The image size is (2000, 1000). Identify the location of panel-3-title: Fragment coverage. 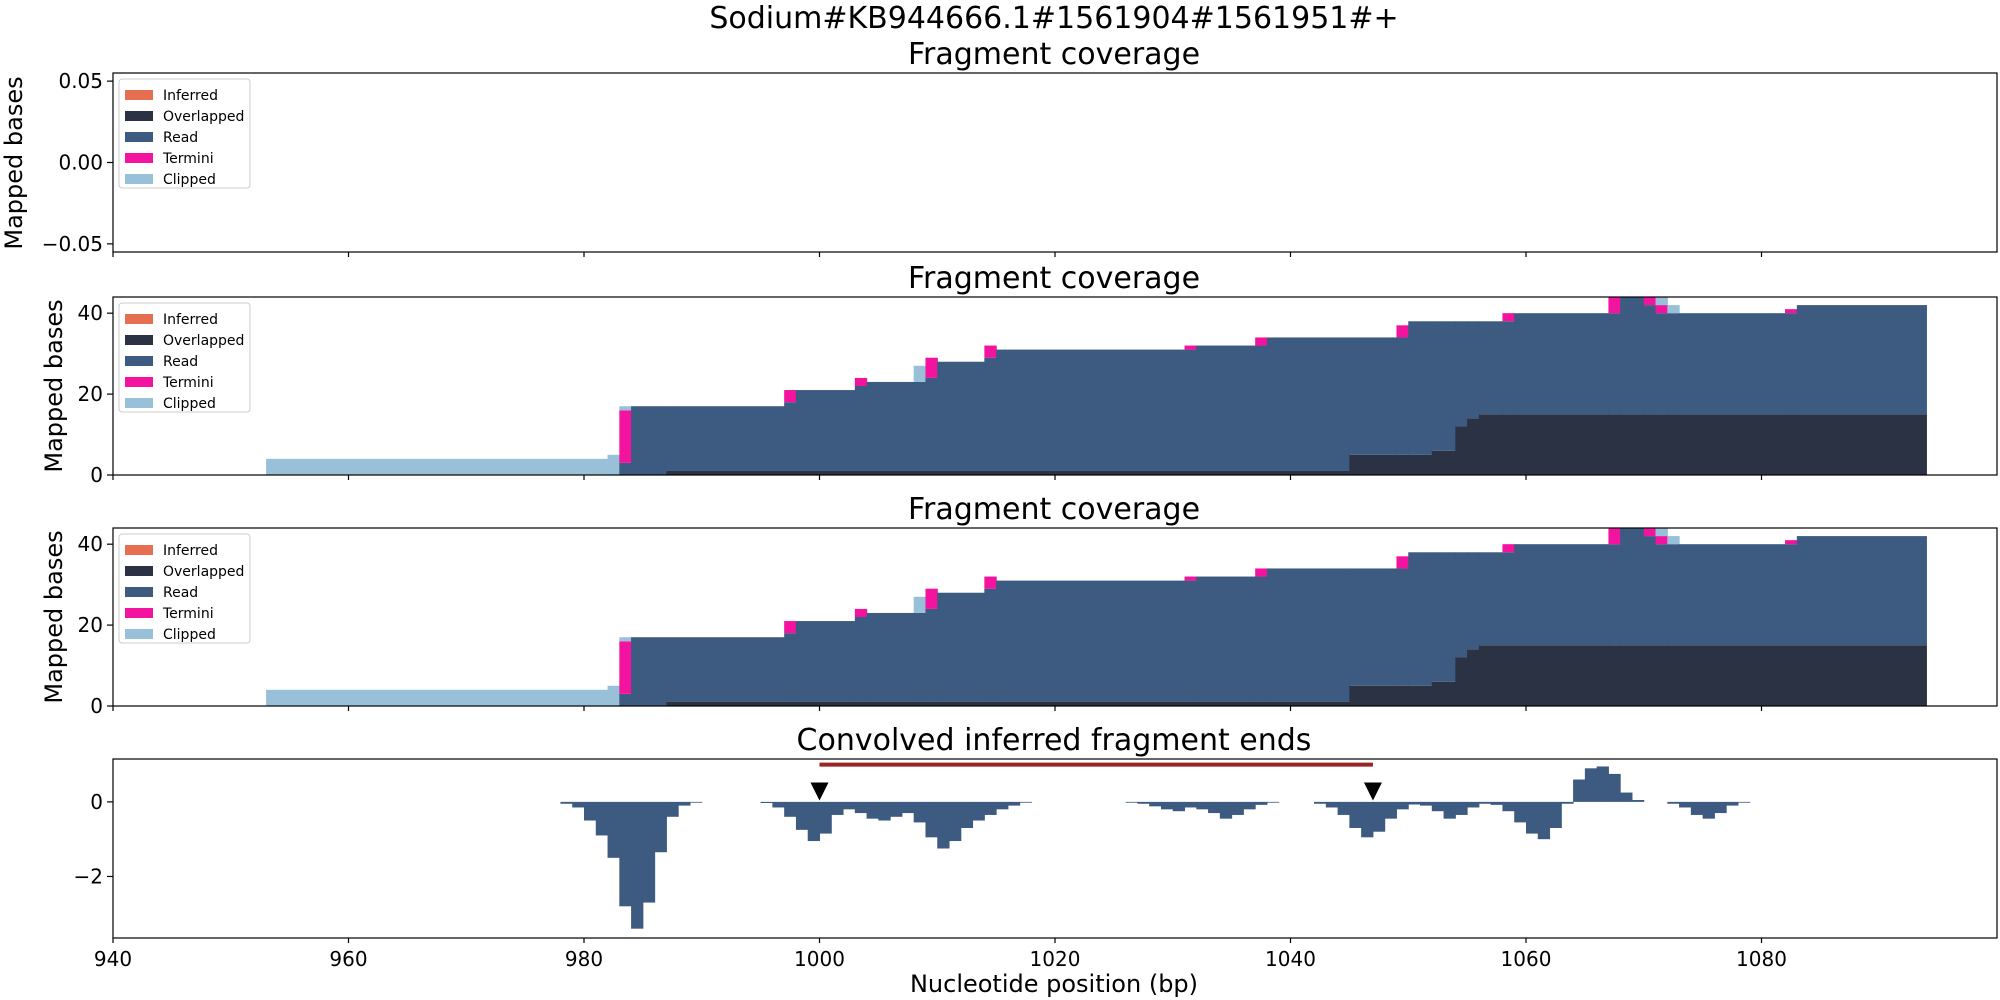
(1054, 509).